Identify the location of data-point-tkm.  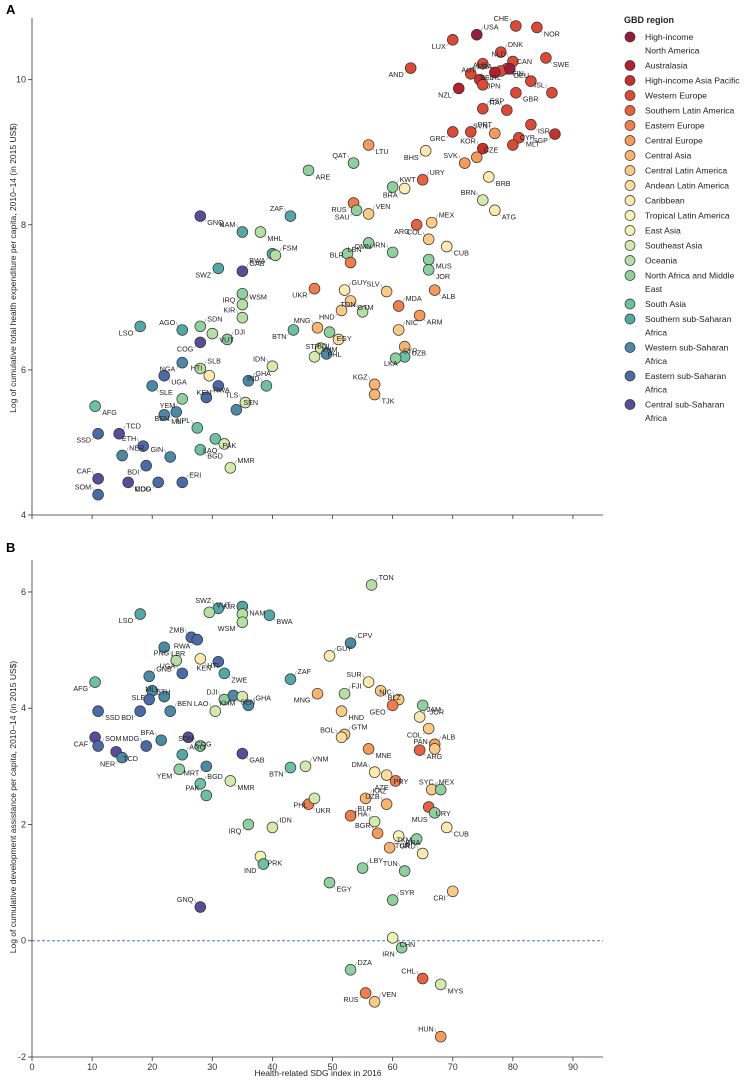
(389, 847).